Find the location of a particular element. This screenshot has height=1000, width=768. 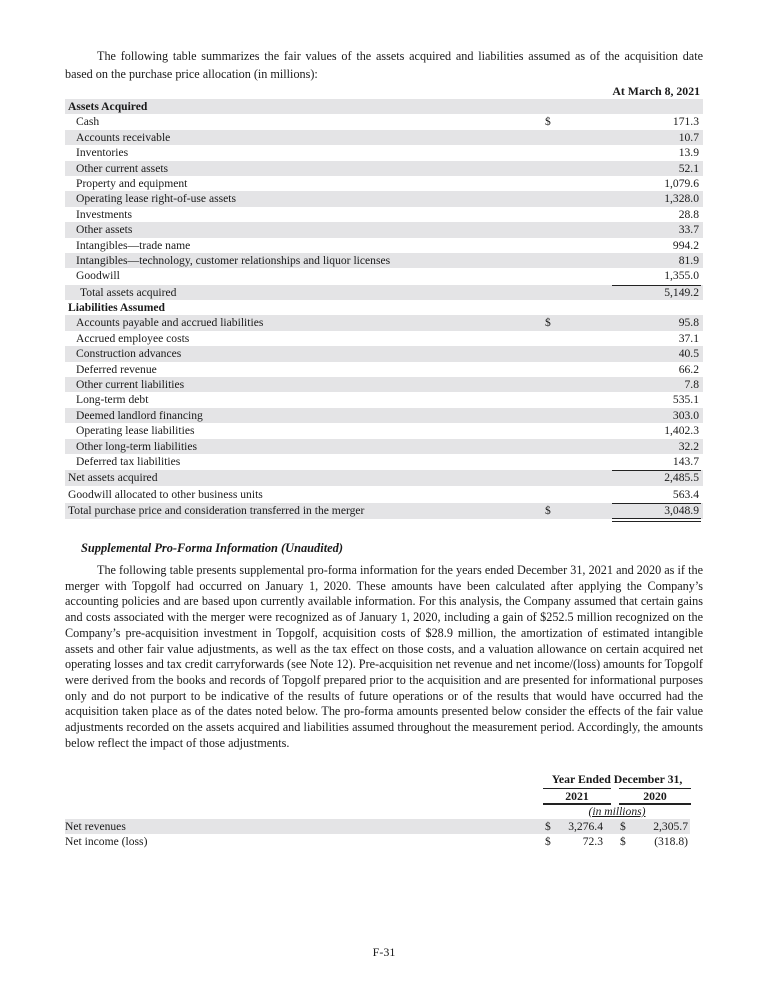

row-value: 1,328.0 is located at coordinates (681, 199).